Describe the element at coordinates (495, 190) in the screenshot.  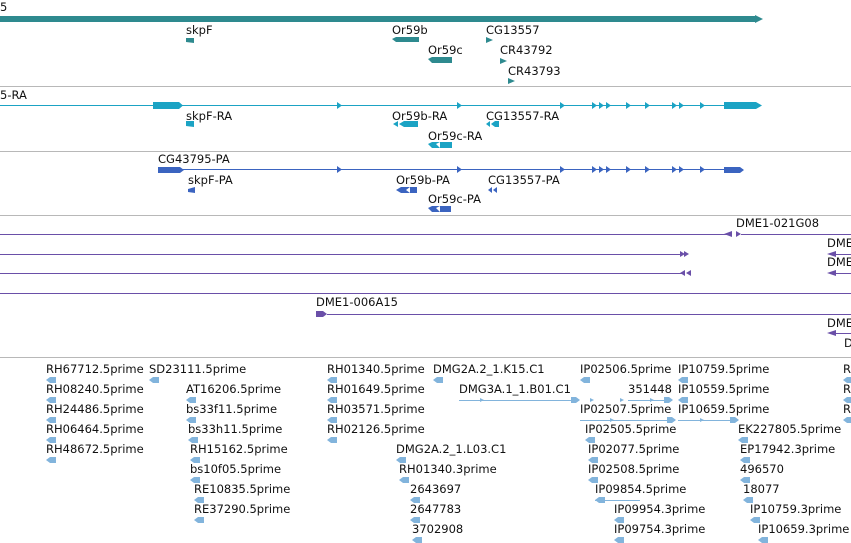
I see `CG13557-PA-glyph` at that location.